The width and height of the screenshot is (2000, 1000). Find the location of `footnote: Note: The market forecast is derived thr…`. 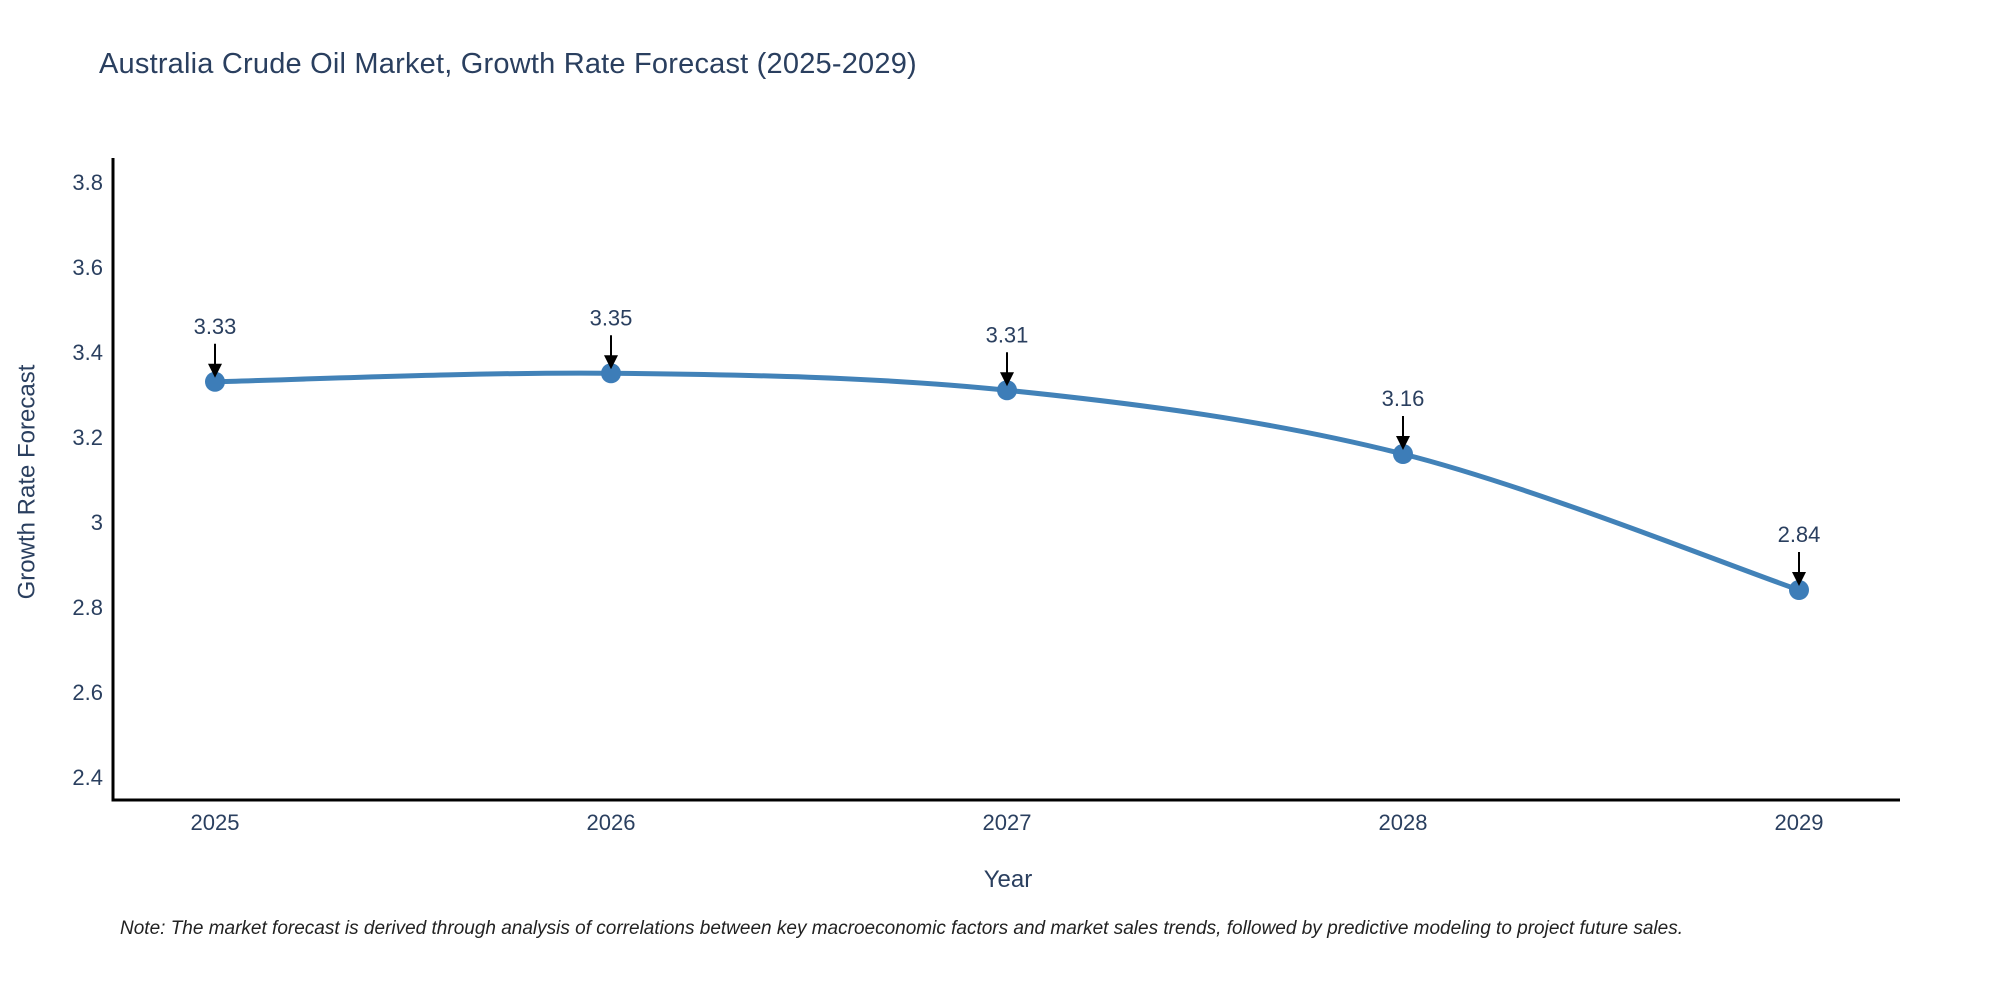

footnote: Note: The market forecast is derived thr… is located at coordinates (901, 928).